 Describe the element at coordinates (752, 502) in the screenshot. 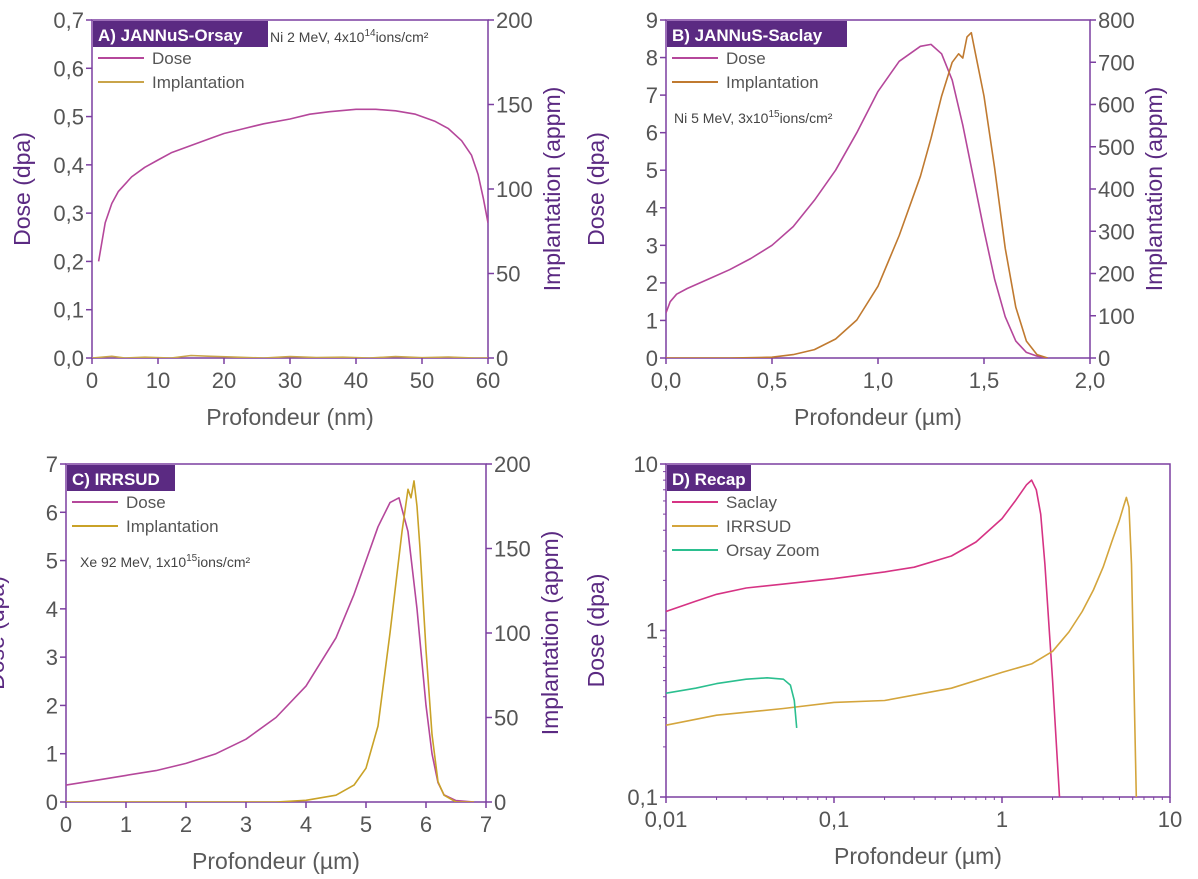

I see `legend-label: Saclay` at that location.